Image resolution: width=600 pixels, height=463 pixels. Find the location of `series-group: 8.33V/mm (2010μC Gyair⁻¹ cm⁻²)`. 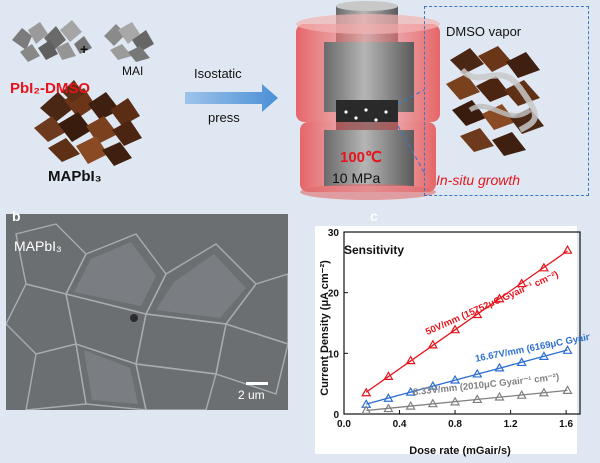

series-group: 8.33V/mm (2010μC Gyair⁻¹ cm⁻²) is located at coordinates (467, 393).